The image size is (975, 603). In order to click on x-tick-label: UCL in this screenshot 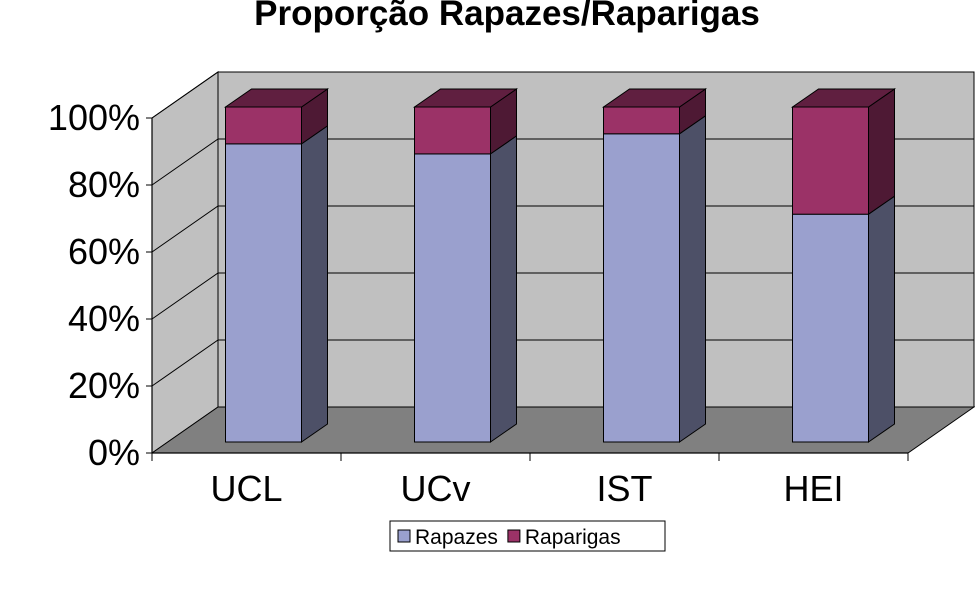, I will do `click(246, 488)`.